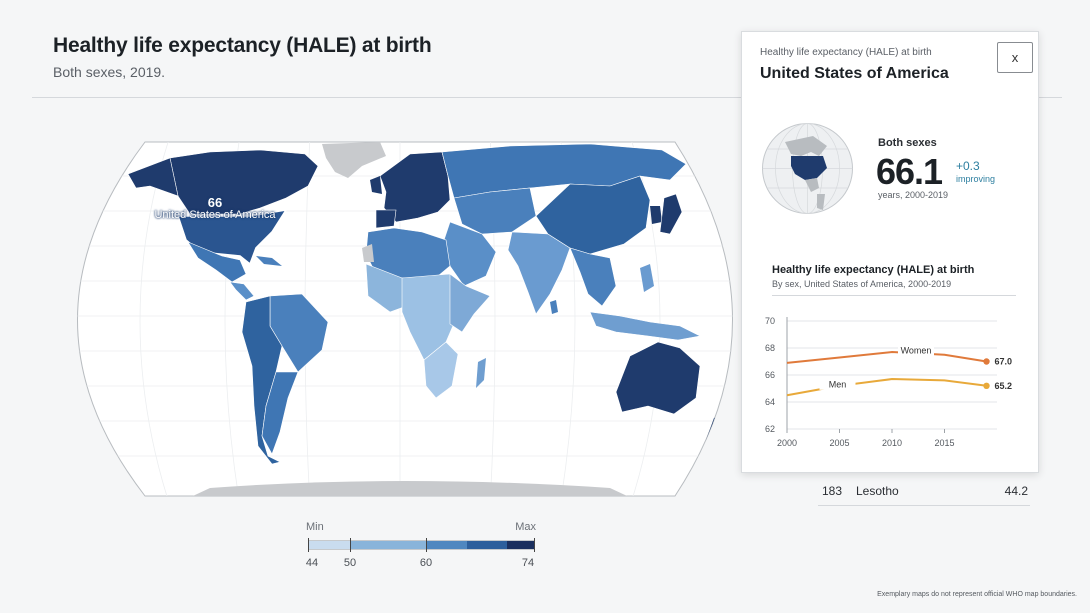 The height and width of the screenshot is (613, 1090). Describe the element at coordinates (1004, 386) in the screenshot. I see `series-end-label-men: 65.2` at that location.